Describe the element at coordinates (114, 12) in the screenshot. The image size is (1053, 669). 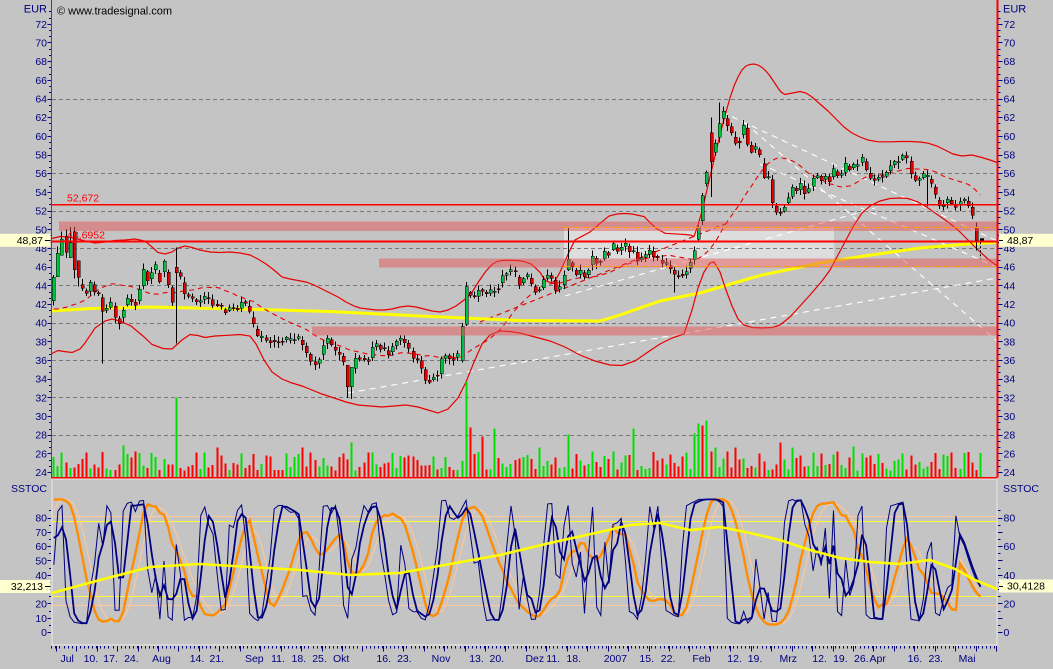
I see `svg-text: © www.tradesignal.com` at that location.